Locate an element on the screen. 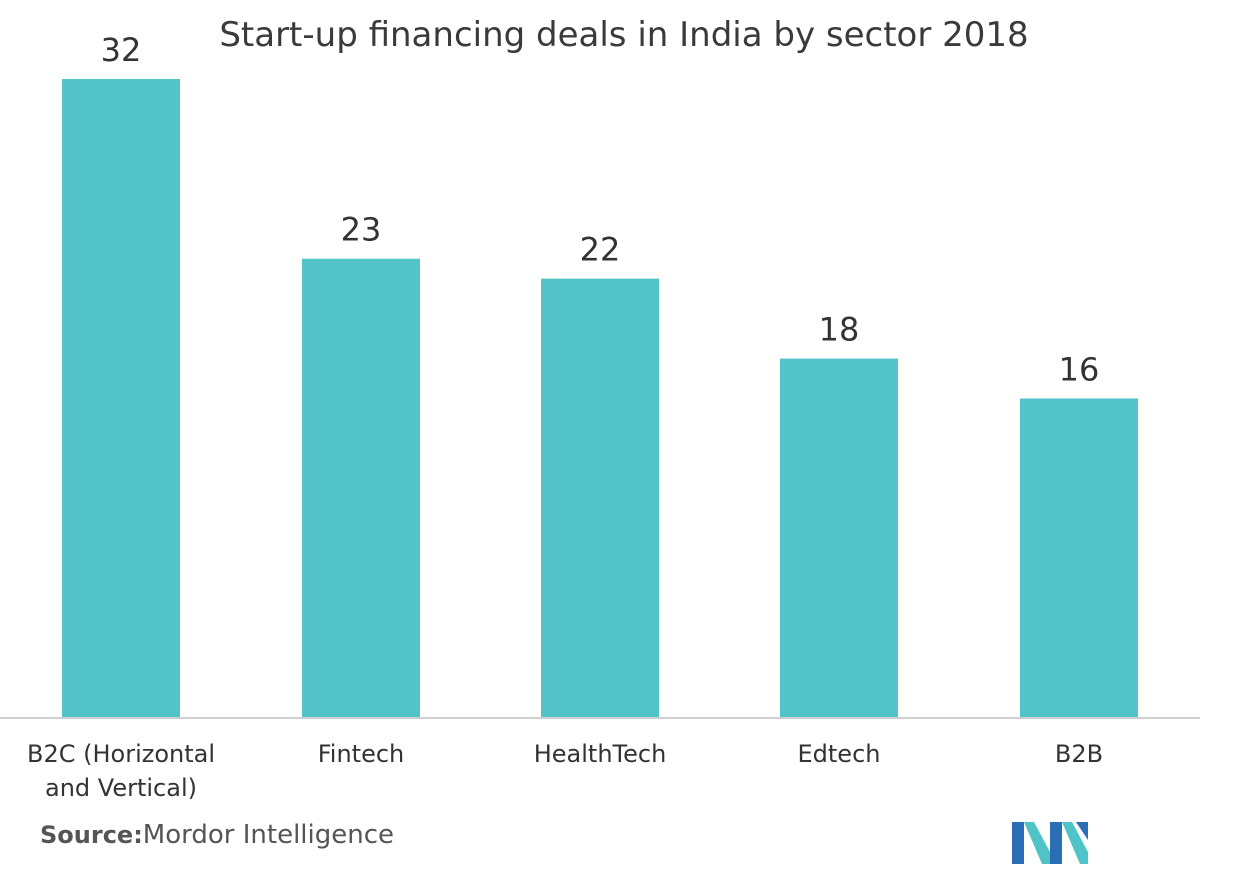 Image resolution: width=1244 pixels, height=873 pixels. mordor-intelligence-logo-icon is located at coordinates (1050, 843).